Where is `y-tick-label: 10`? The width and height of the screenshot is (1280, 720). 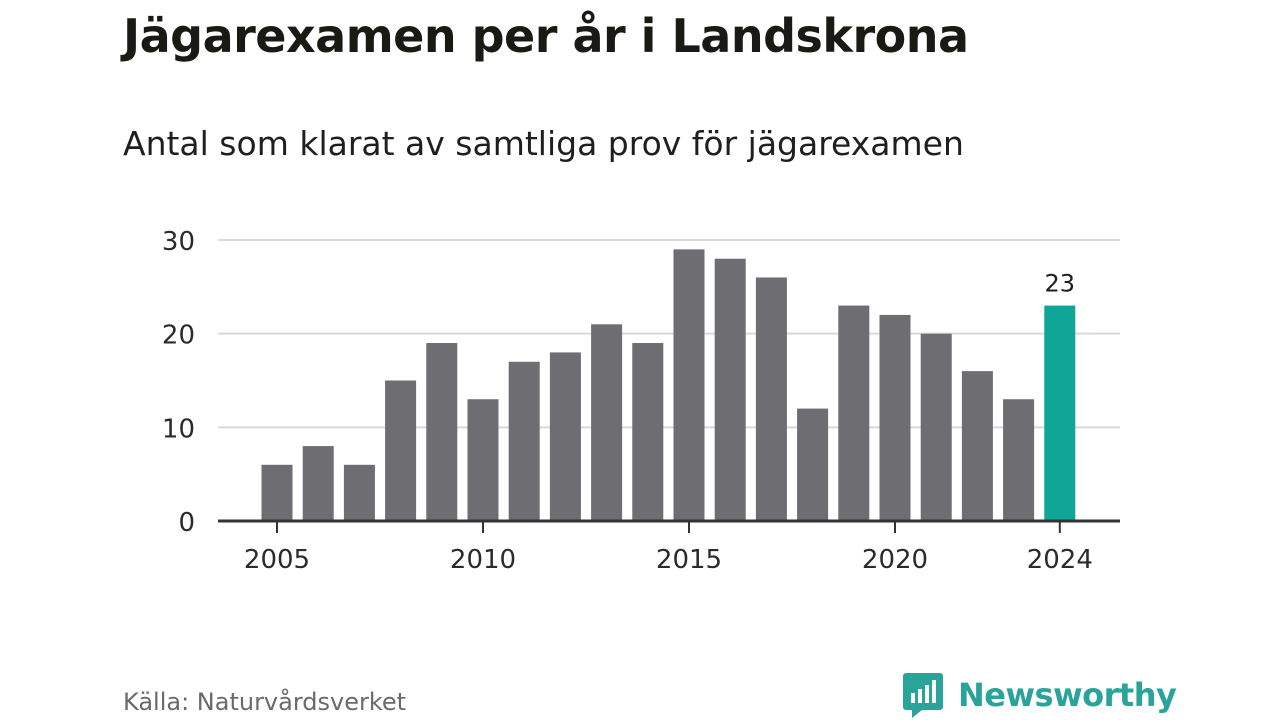 y-tick-label: 10 is located at coordinates (178, 429).